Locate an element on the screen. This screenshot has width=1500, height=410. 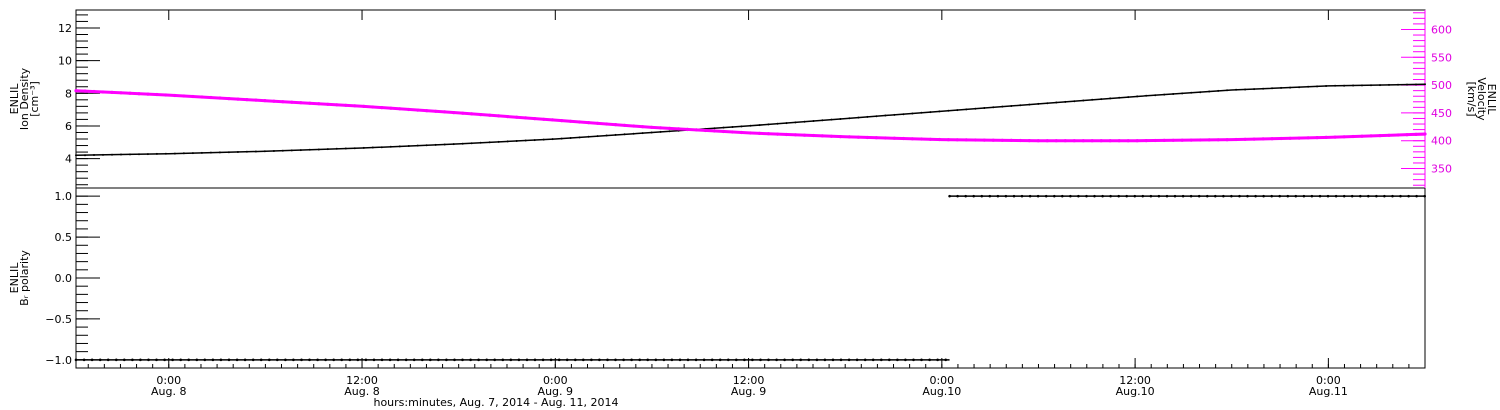
velocity-axis-title-line: [km/s] is located at coordinates (1471, 98).